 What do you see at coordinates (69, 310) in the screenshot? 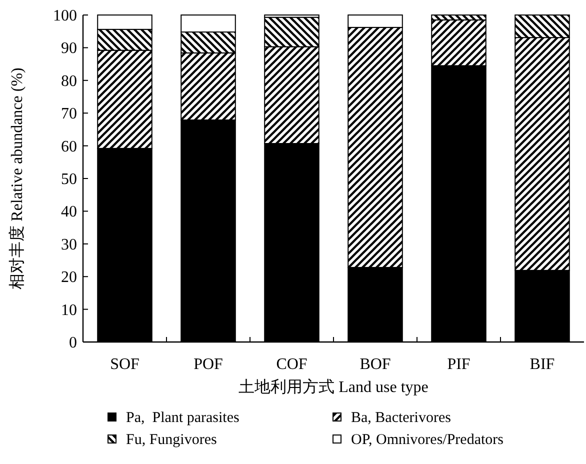
I see `y-tick-label: 10` at bounding box center [69, 310].